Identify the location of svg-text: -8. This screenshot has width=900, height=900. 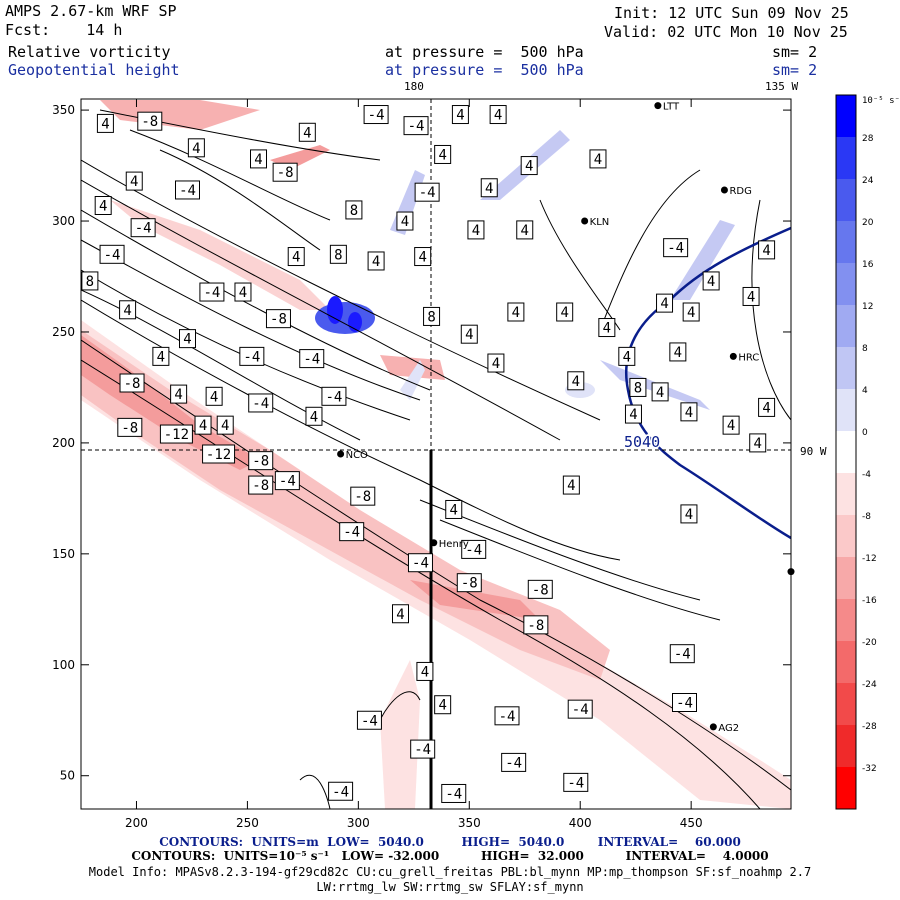
(285, 173).